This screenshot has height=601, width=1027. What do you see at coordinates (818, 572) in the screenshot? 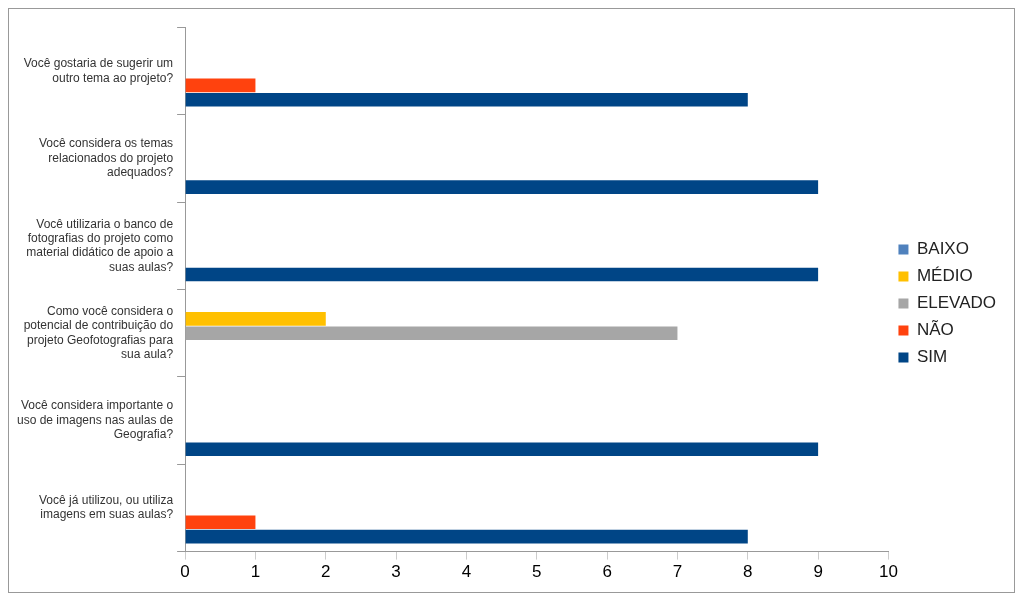
I see `x-tick-label: 9` at bounding box center [818, 572].